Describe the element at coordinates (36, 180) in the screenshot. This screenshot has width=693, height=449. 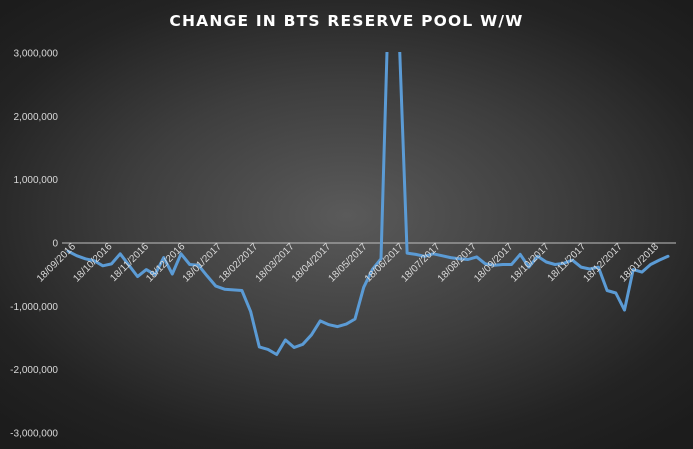
I see `y-tick-label: 1,000,000` at that location.